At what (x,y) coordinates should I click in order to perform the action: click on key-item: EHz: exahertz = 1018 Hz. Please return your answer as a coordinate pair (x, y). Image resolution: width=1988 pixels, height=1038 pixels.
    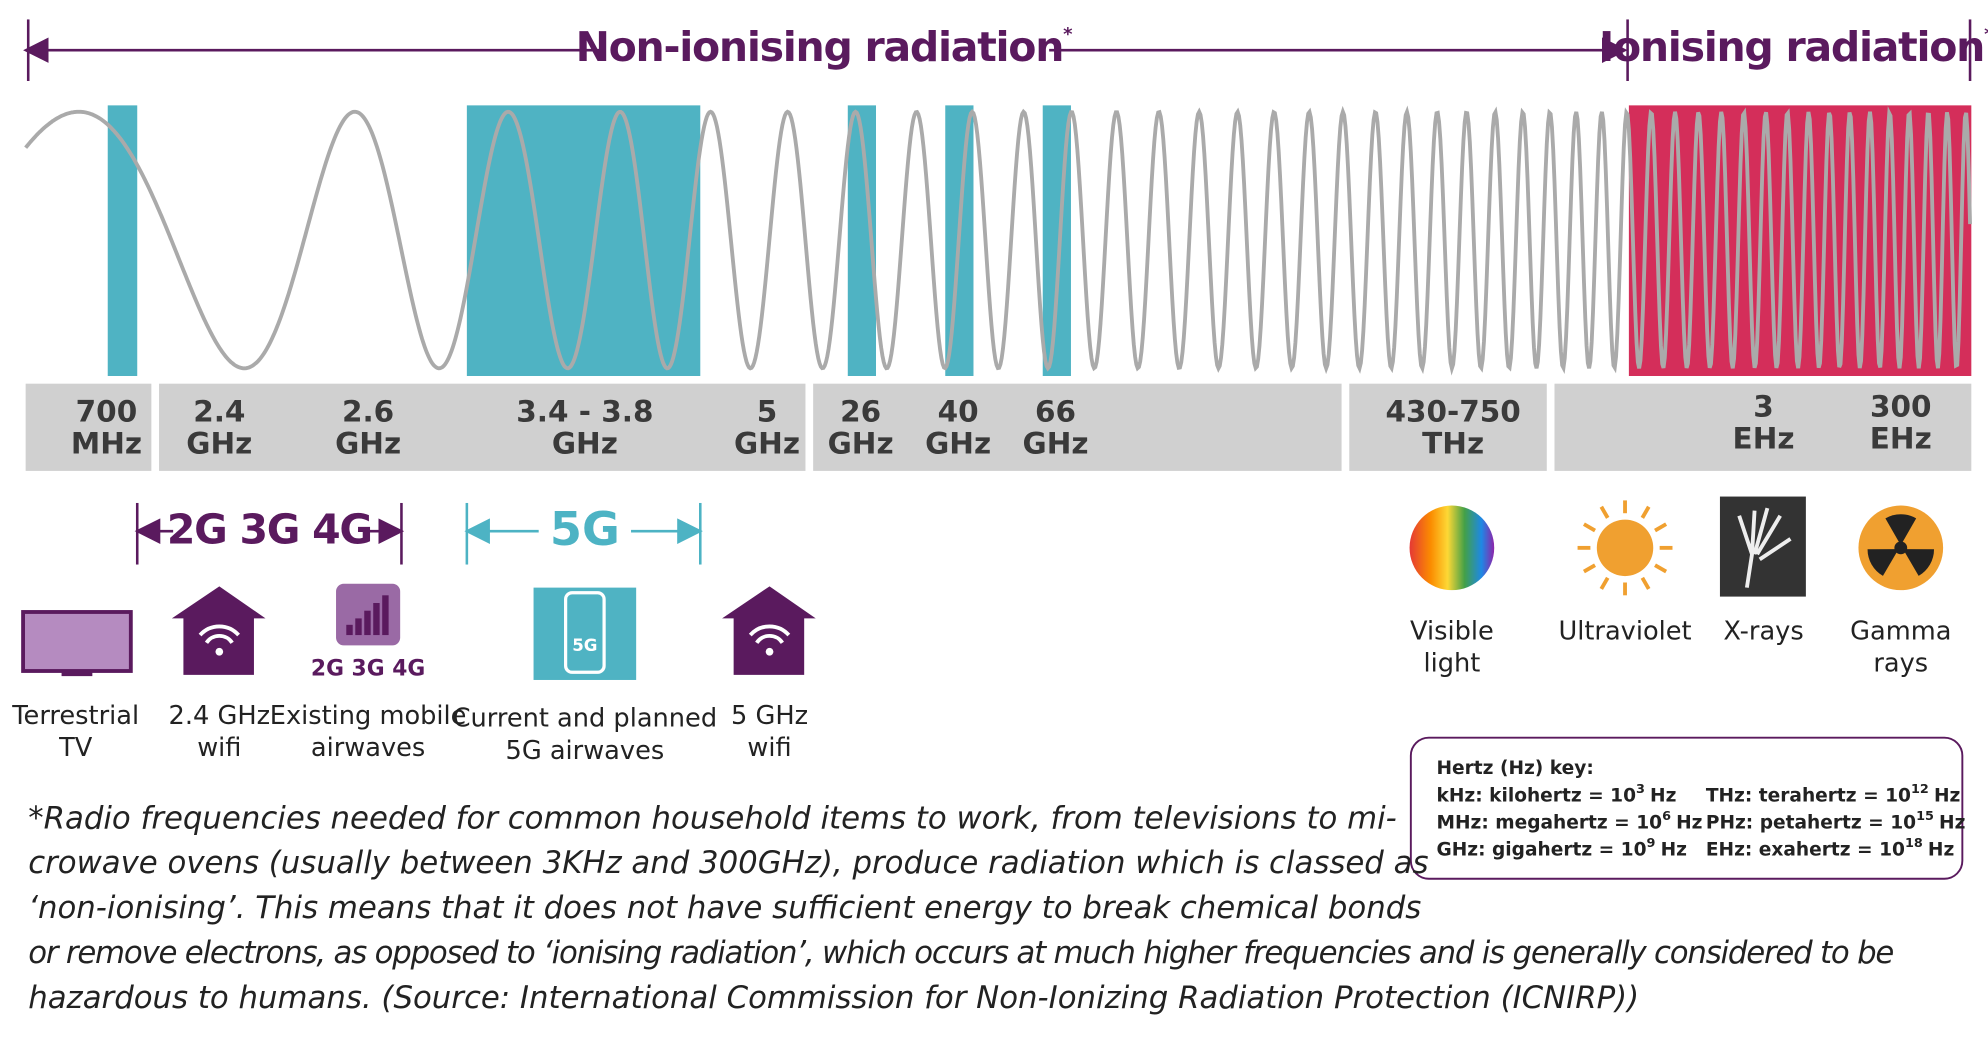
    Looking at the image, I should click on (1830, 847).